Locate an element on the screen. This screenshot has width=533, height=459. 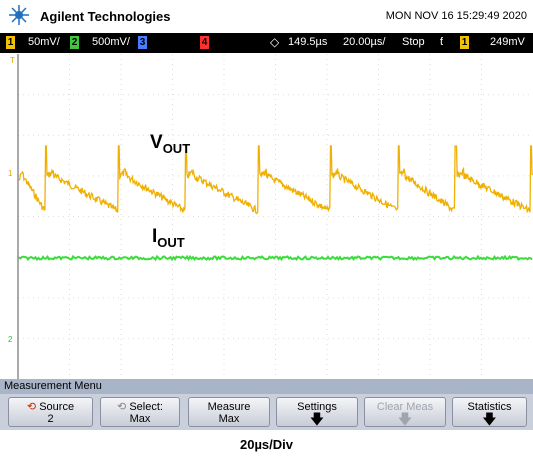
logo is located at coordinates (19, 15).